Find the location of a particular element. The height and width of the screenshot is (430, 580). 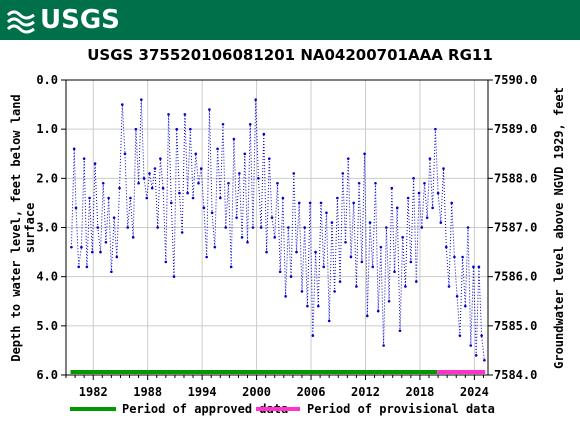

left-tick-label: 4.0 is located at coordinates (47, 277).